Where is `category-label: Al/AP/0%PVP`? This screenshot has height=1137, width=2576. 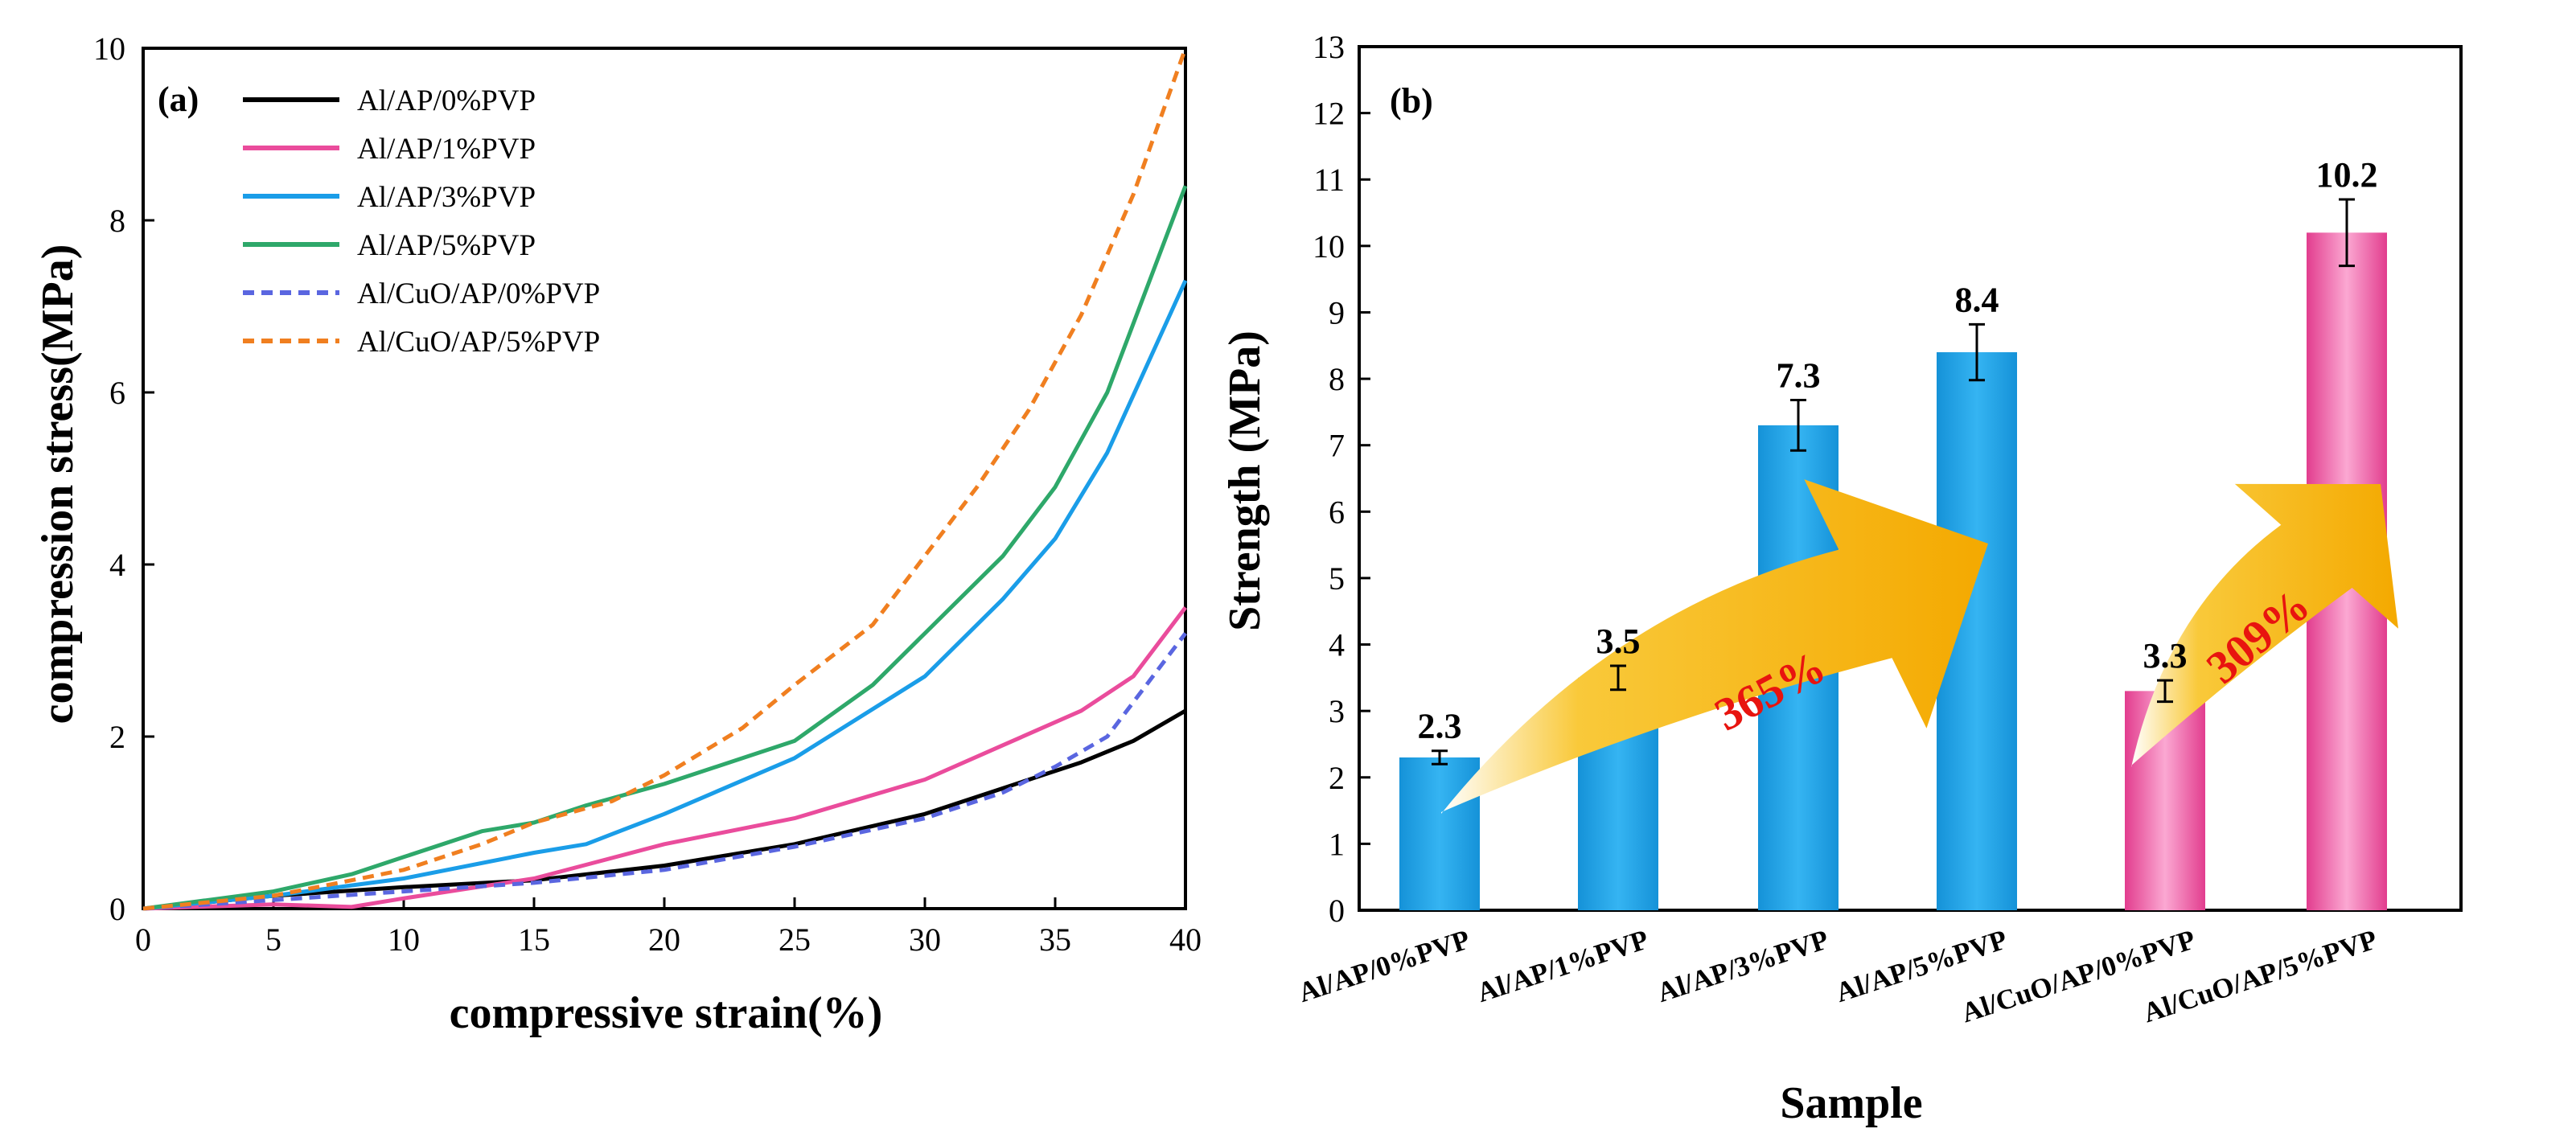 category-label: Al/AP/0%PVP is located at coordinates (1384, 966).